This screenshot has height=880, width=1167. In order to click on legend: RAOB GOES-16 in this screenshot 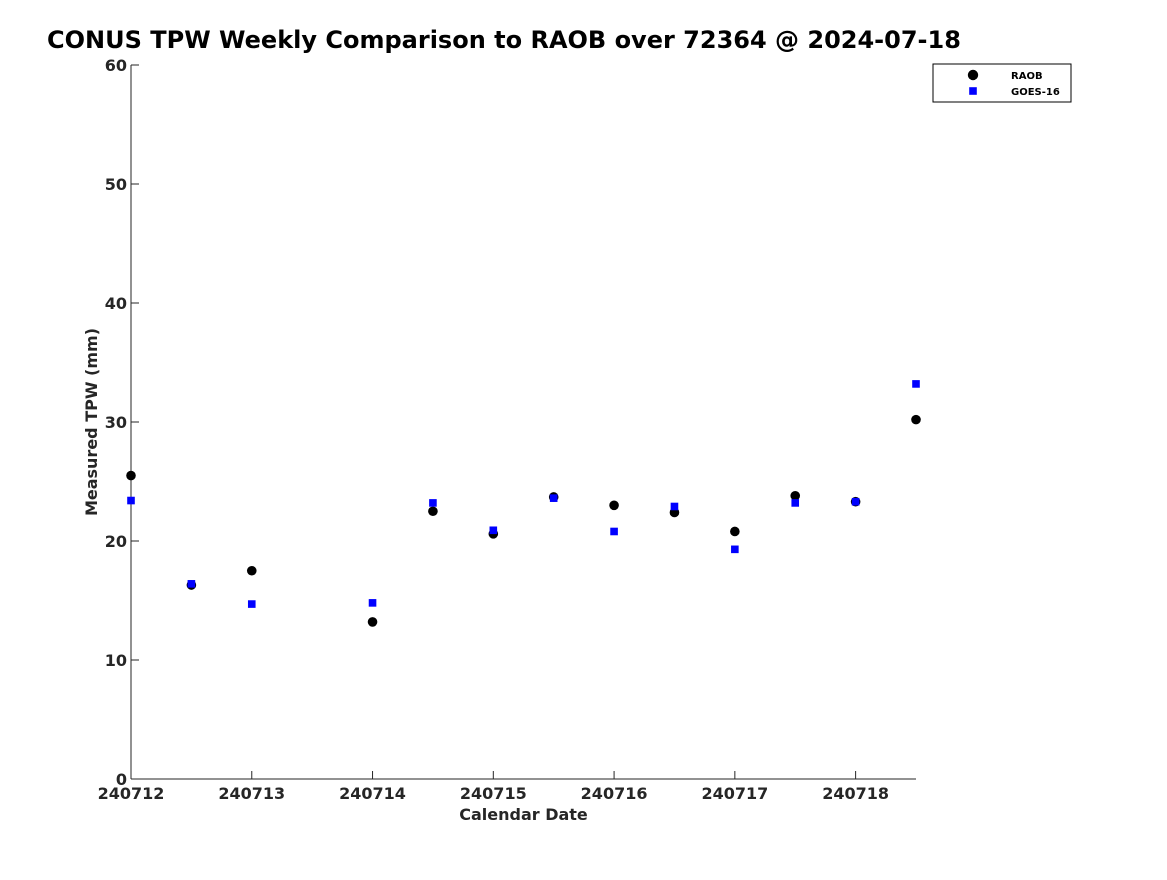, I will do `click(1002, 83)`.